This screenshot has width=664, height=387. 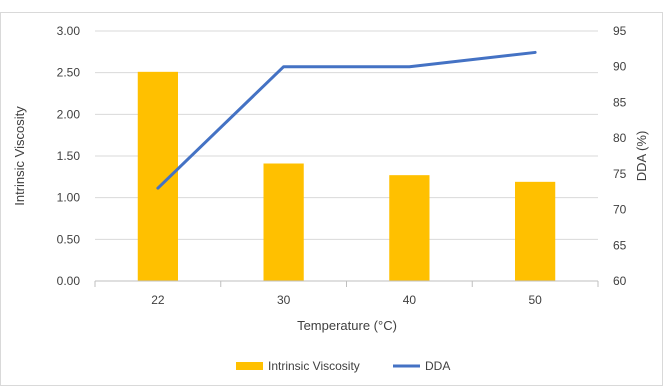 I want to click on left-tick-label: 0.00, so click(x=69, y=281).